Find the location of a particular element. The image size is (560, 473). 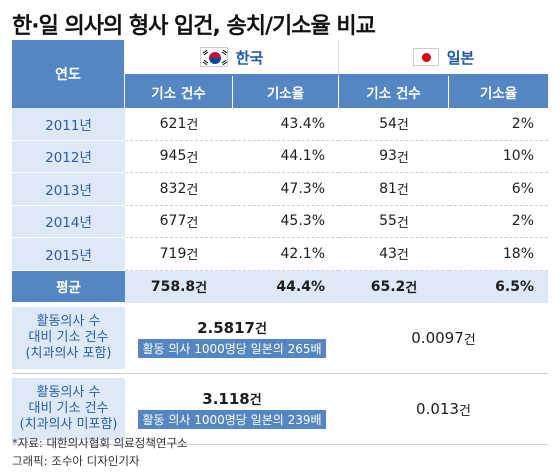

table-row: 2013년 832 건 47.3% 81 건 6% is located at coordinates (280, 189).